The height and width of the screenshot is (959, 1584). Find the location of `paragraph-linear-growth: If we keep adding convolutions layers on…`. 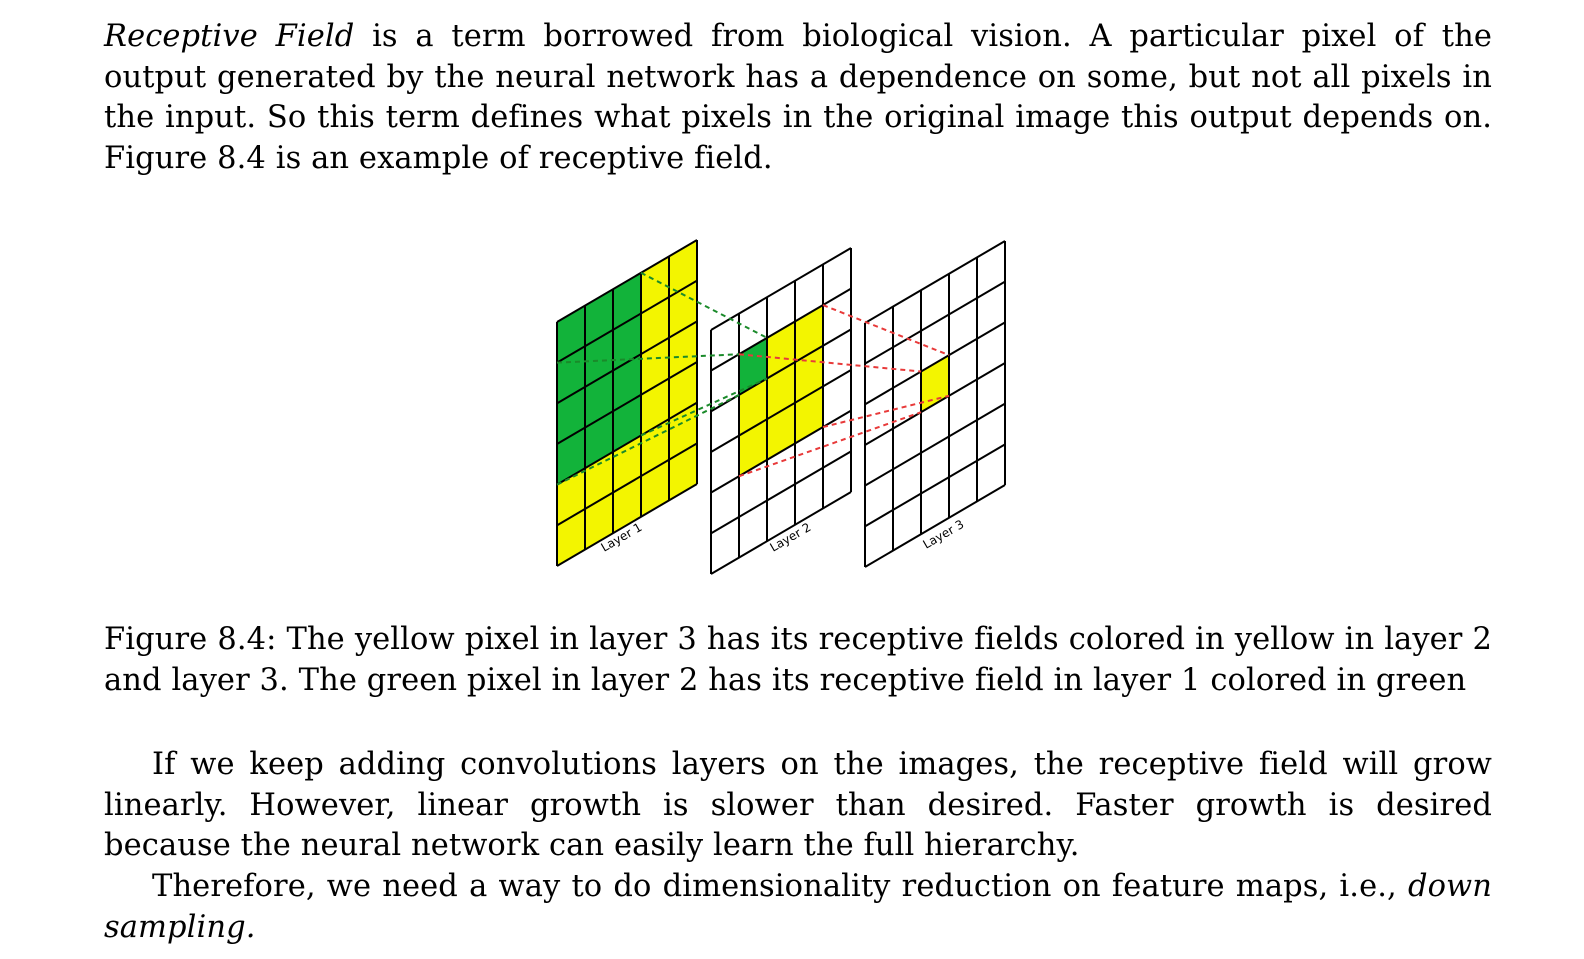

paragraph-linear-growth: If we keep adding convolutions layers on… is located at coordinates (798, 805).